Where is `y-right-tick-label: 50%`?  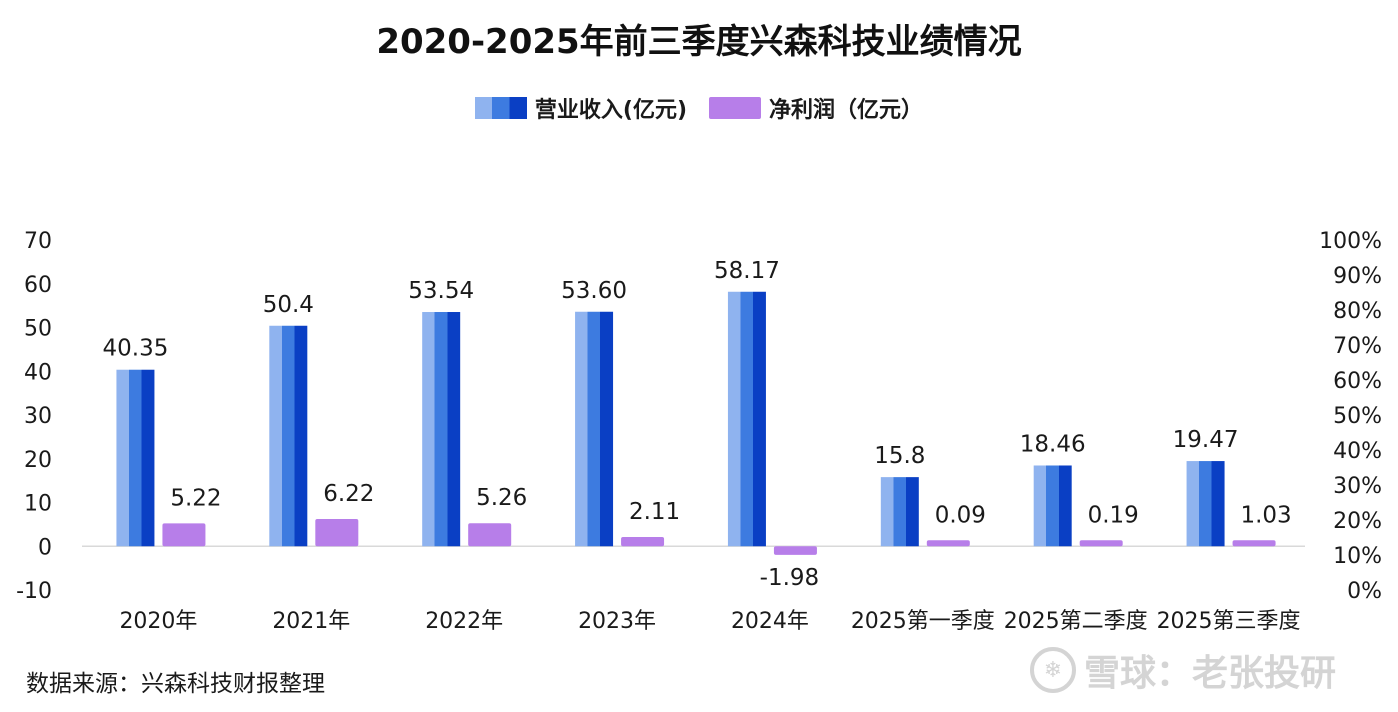 y-right-tick-label: 50% is located at coordinates (1357, 416).